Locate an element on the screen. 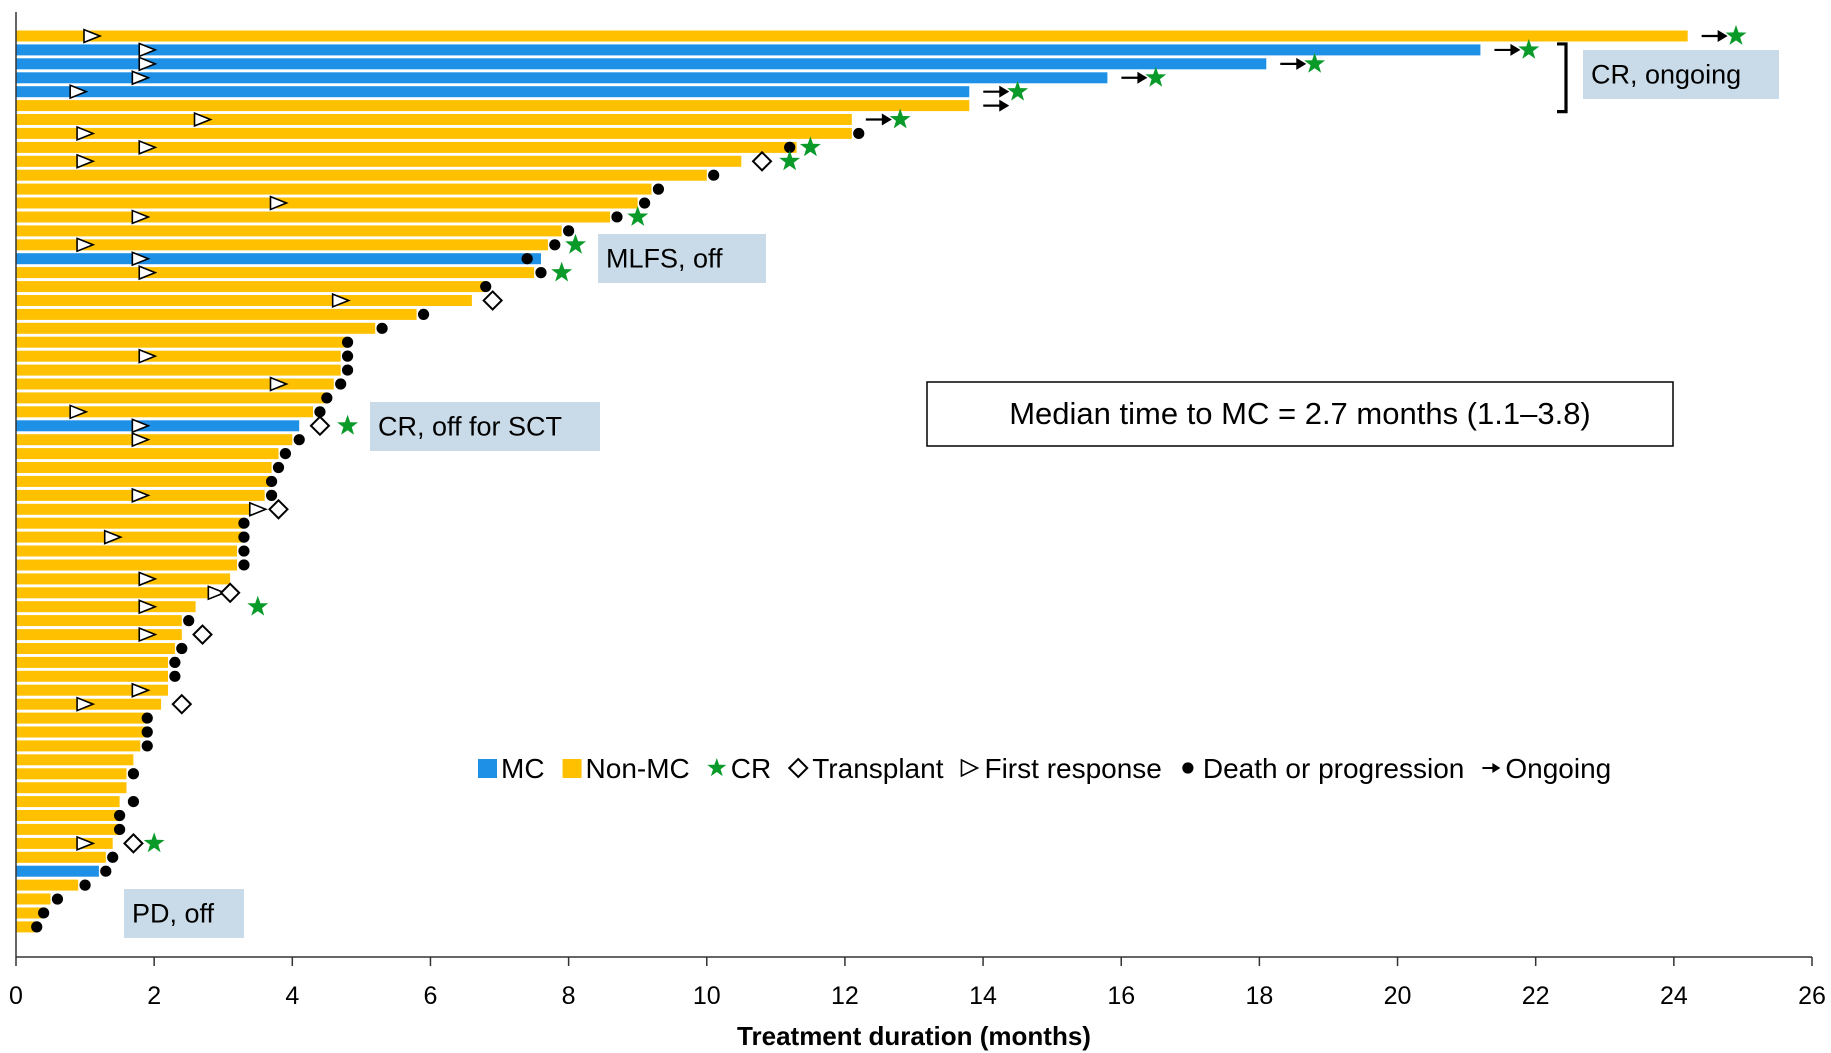 The width and height of the screenshot is (1831, 1053). legend-label: Death or progression is located at coordinates (1333, 768).